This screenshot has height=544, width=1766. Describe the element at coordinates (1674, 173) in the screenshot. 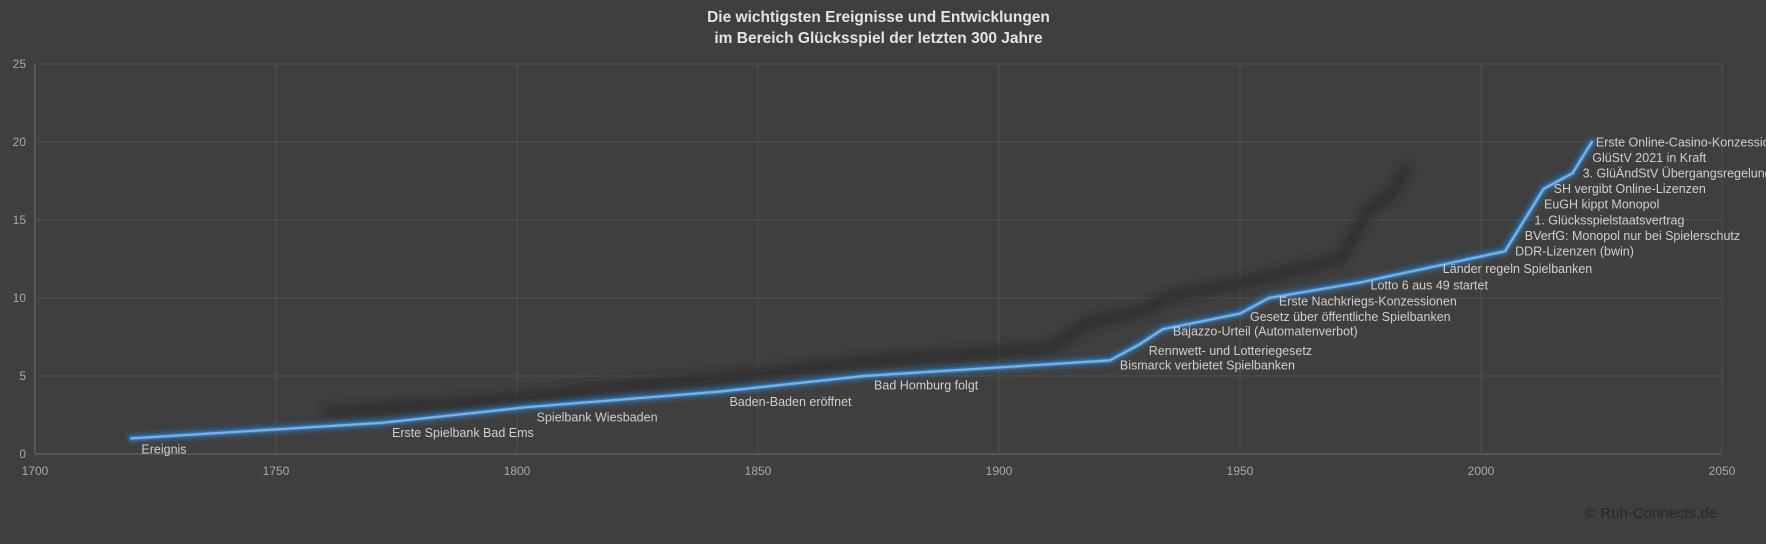

I see `event-label-18: 3. GlüÄndStV Übergangsregelung` at that location.